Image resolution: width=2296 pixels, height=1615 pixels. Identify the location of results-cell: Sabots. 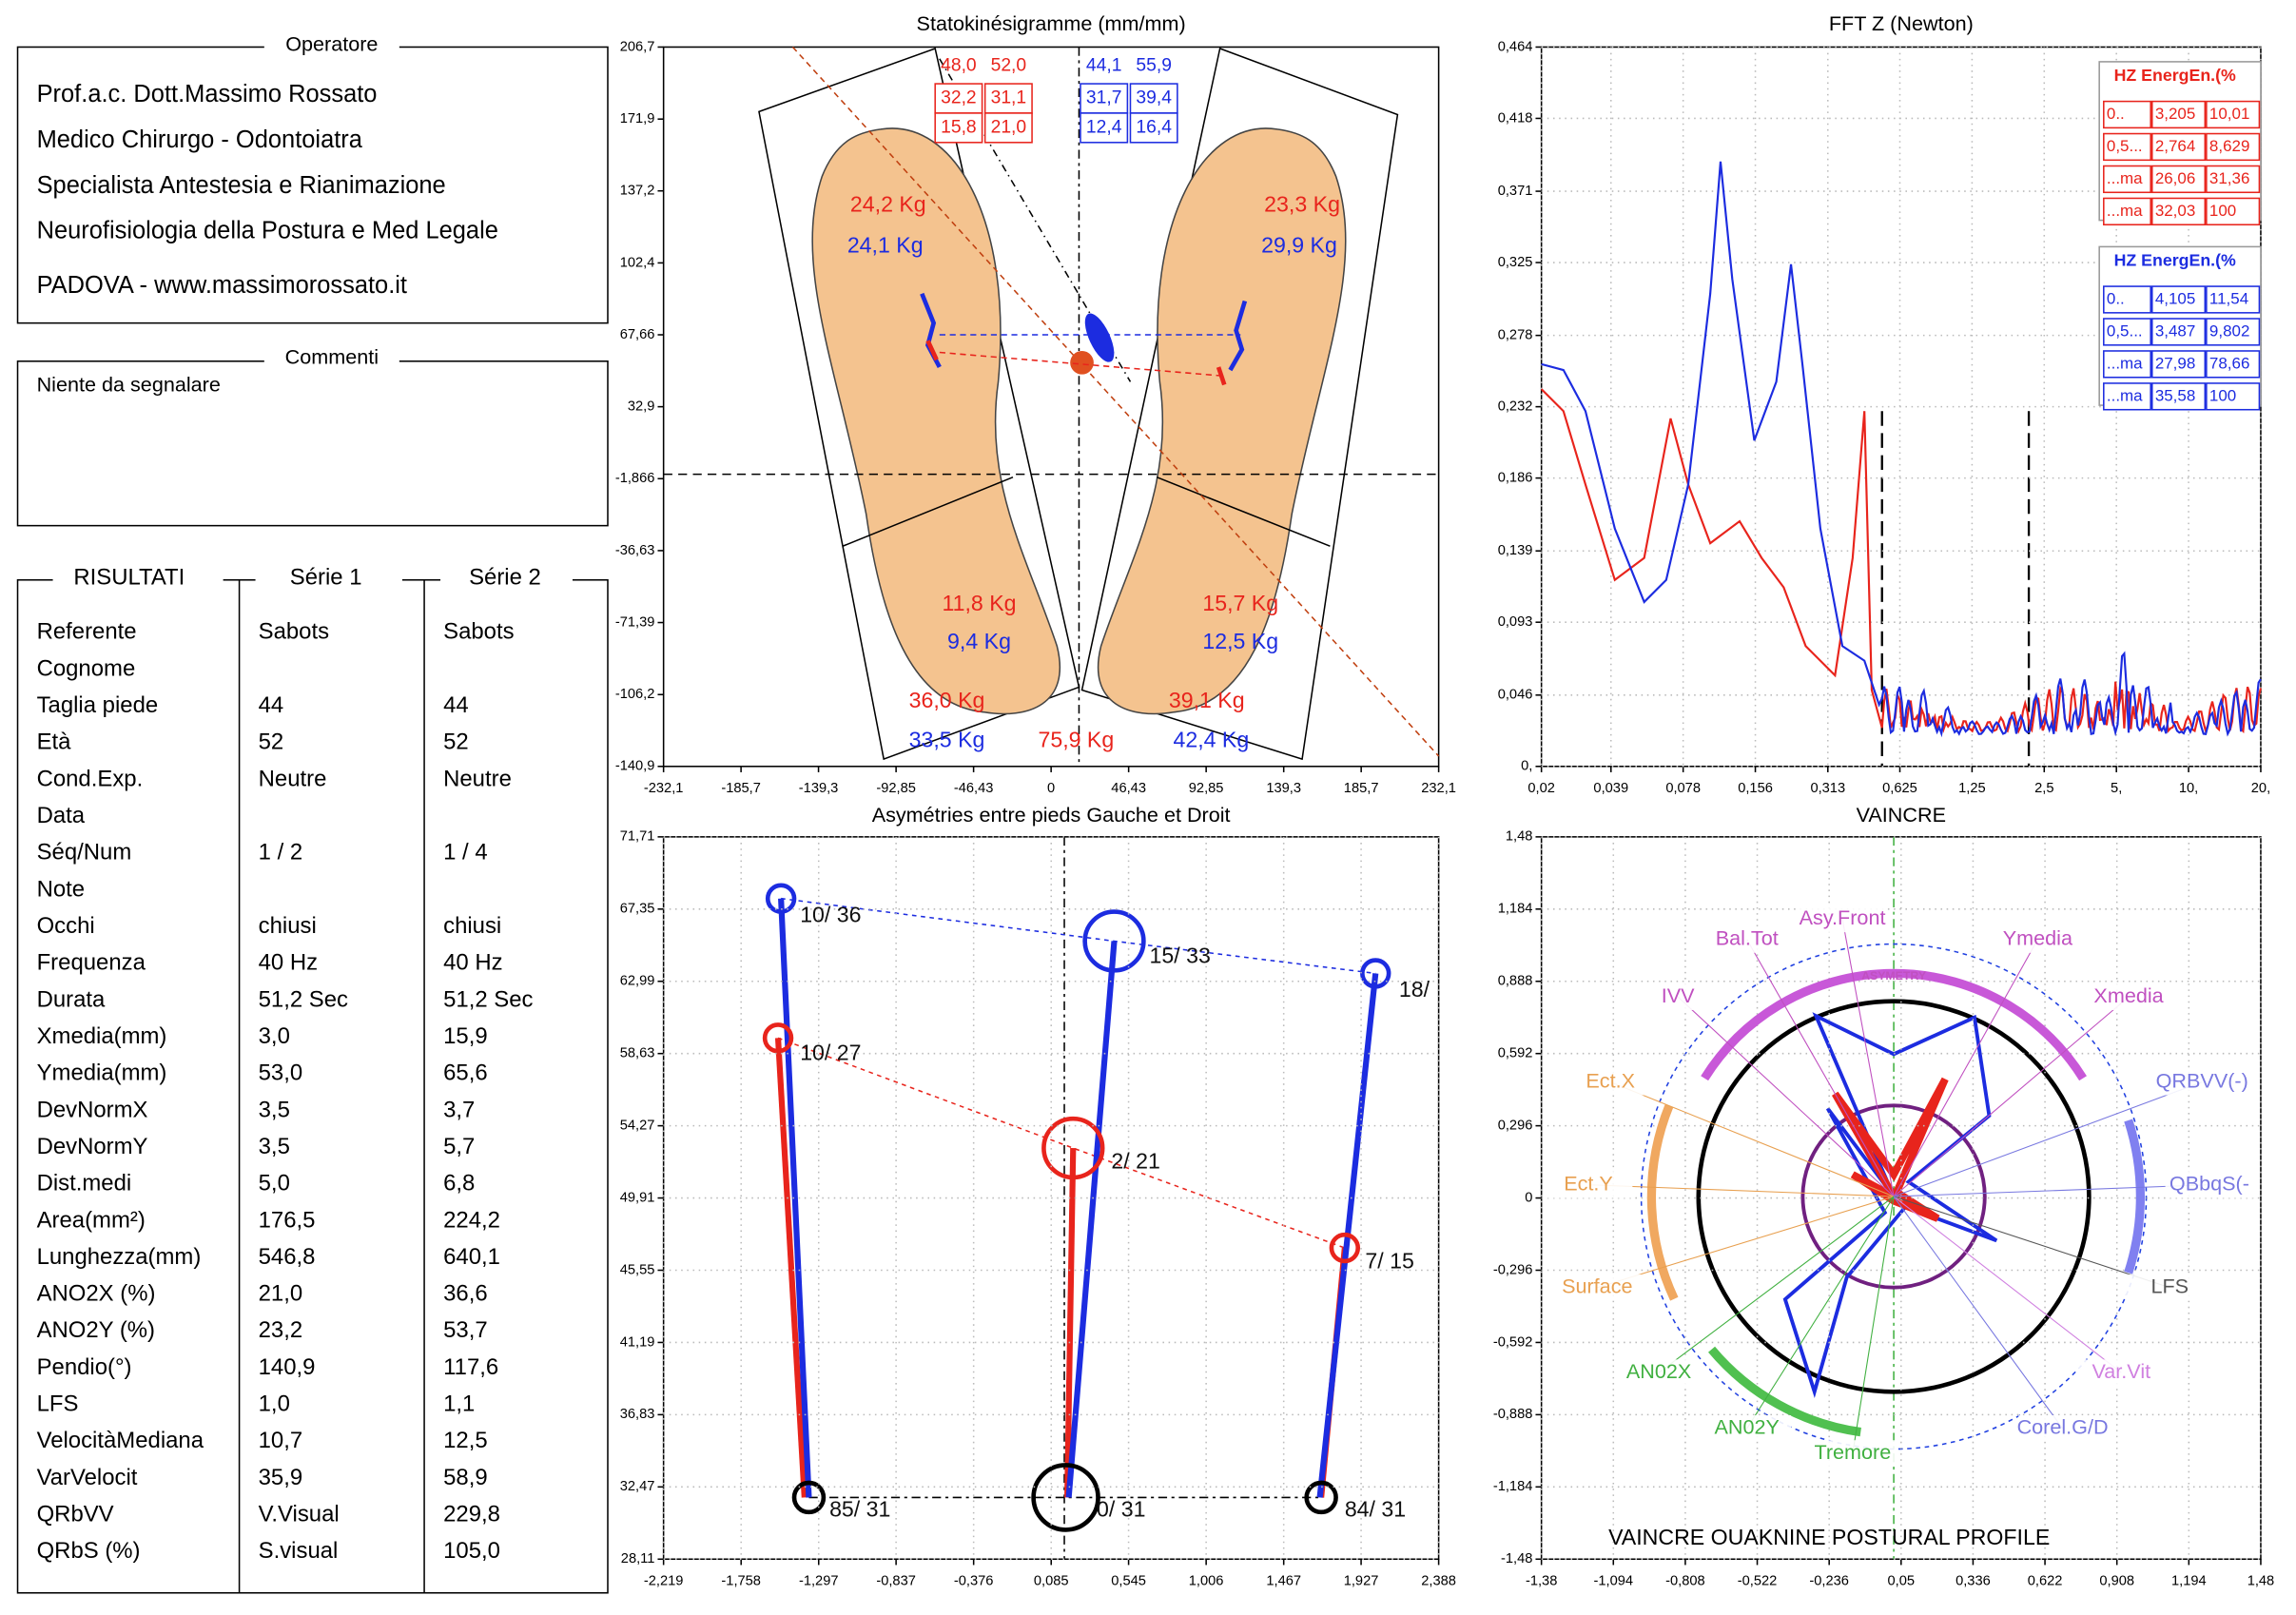
(294, 632).